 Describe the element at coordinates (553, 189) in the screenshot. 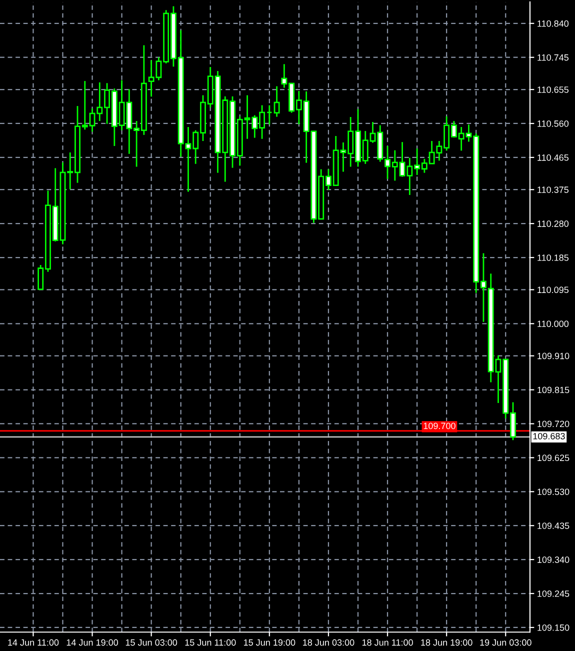

I see `y-tick-label: 110.375` at that location.